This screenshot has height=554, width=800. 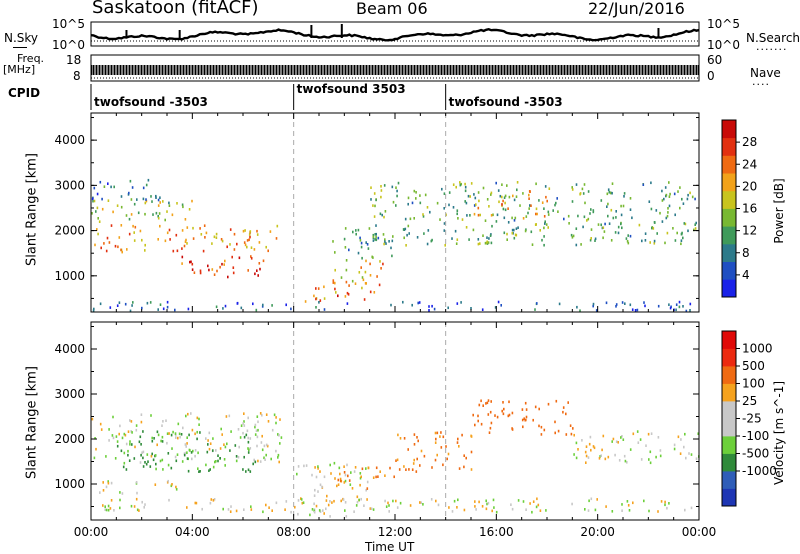 What do you see at coordinates (68, 45) in the screenshot?
I see `nsky-tick-bottom: 10^0` at bounding box center [68, 45].